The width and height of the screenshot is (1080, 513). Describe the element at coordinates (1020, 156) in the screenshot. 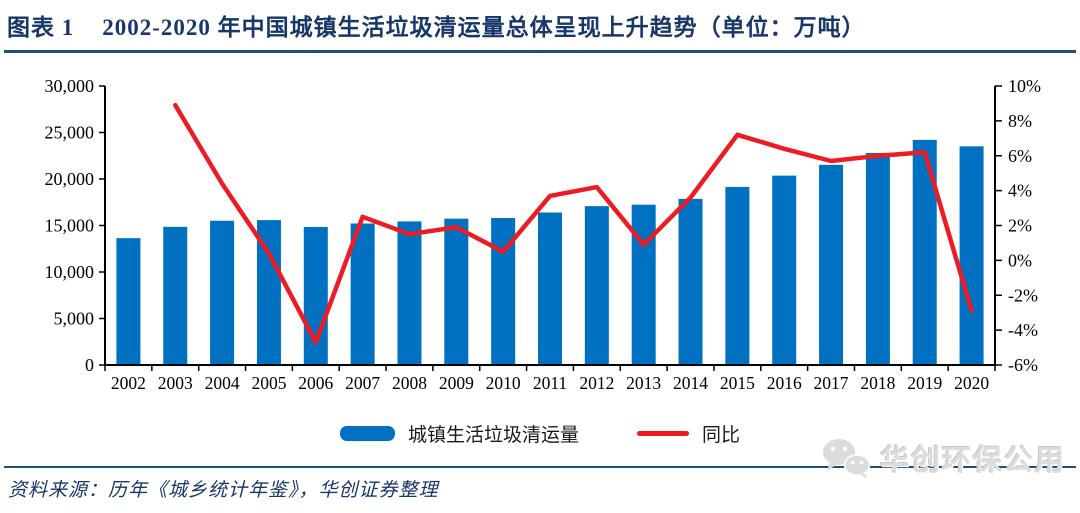

I see `right-axis-label: 6%` at that location.